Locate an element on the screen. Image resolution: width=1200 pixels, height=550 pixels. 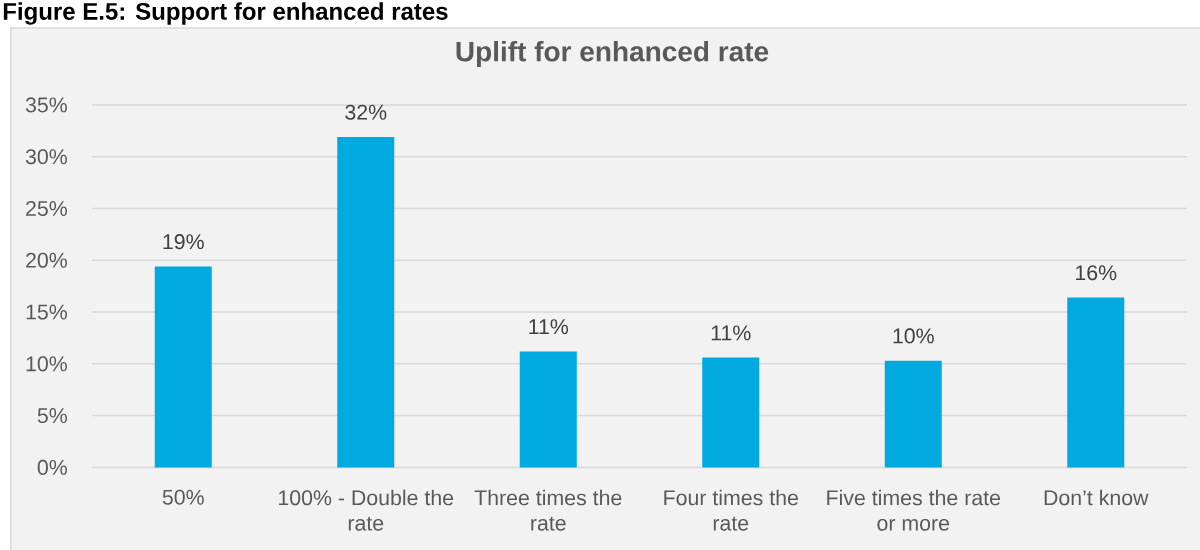
data-label: 19% is located at coordinates (183, 242).